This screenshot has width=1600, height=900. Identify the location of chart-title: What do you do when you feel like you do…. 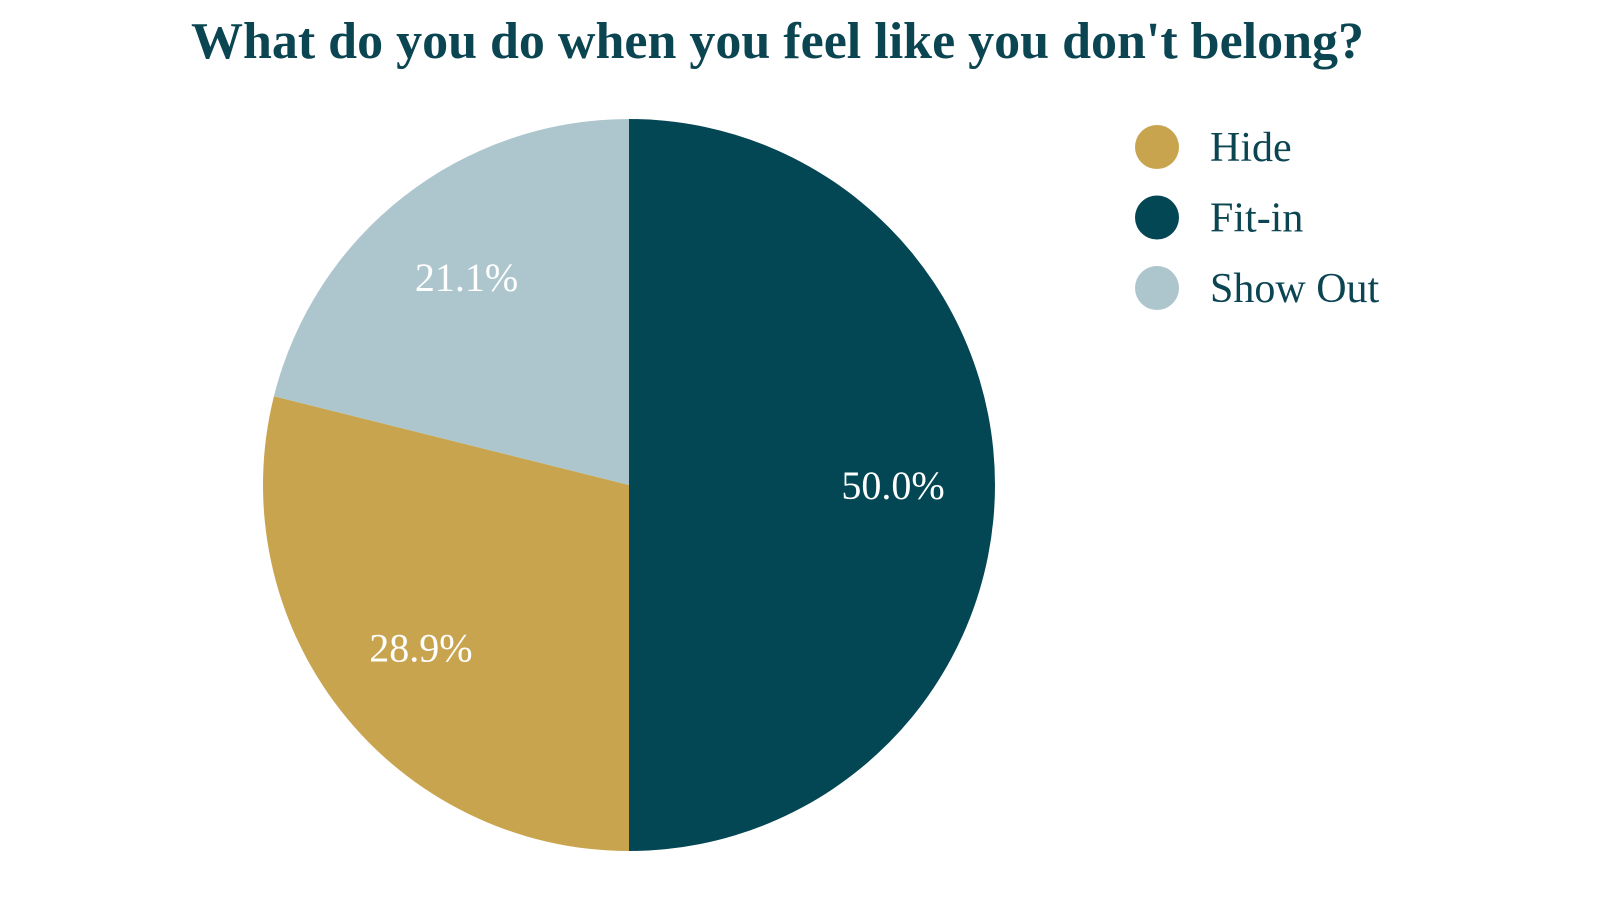
(777, 41).